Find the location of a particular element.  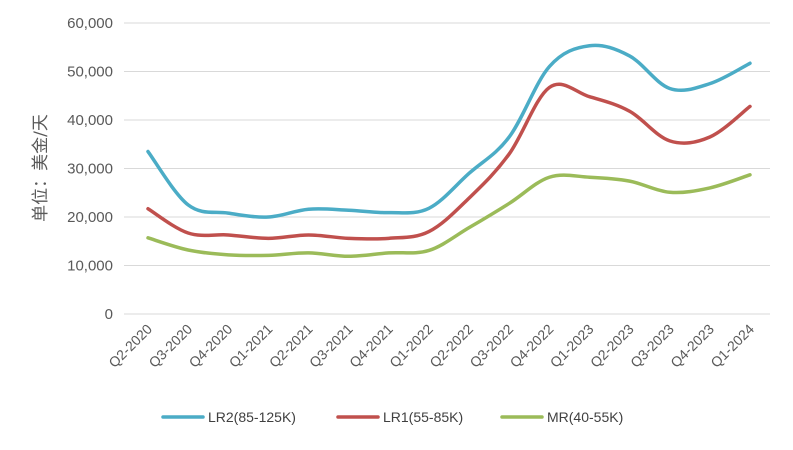

x-tick-label: Q1-2021 is located at coordinates (251, 346).